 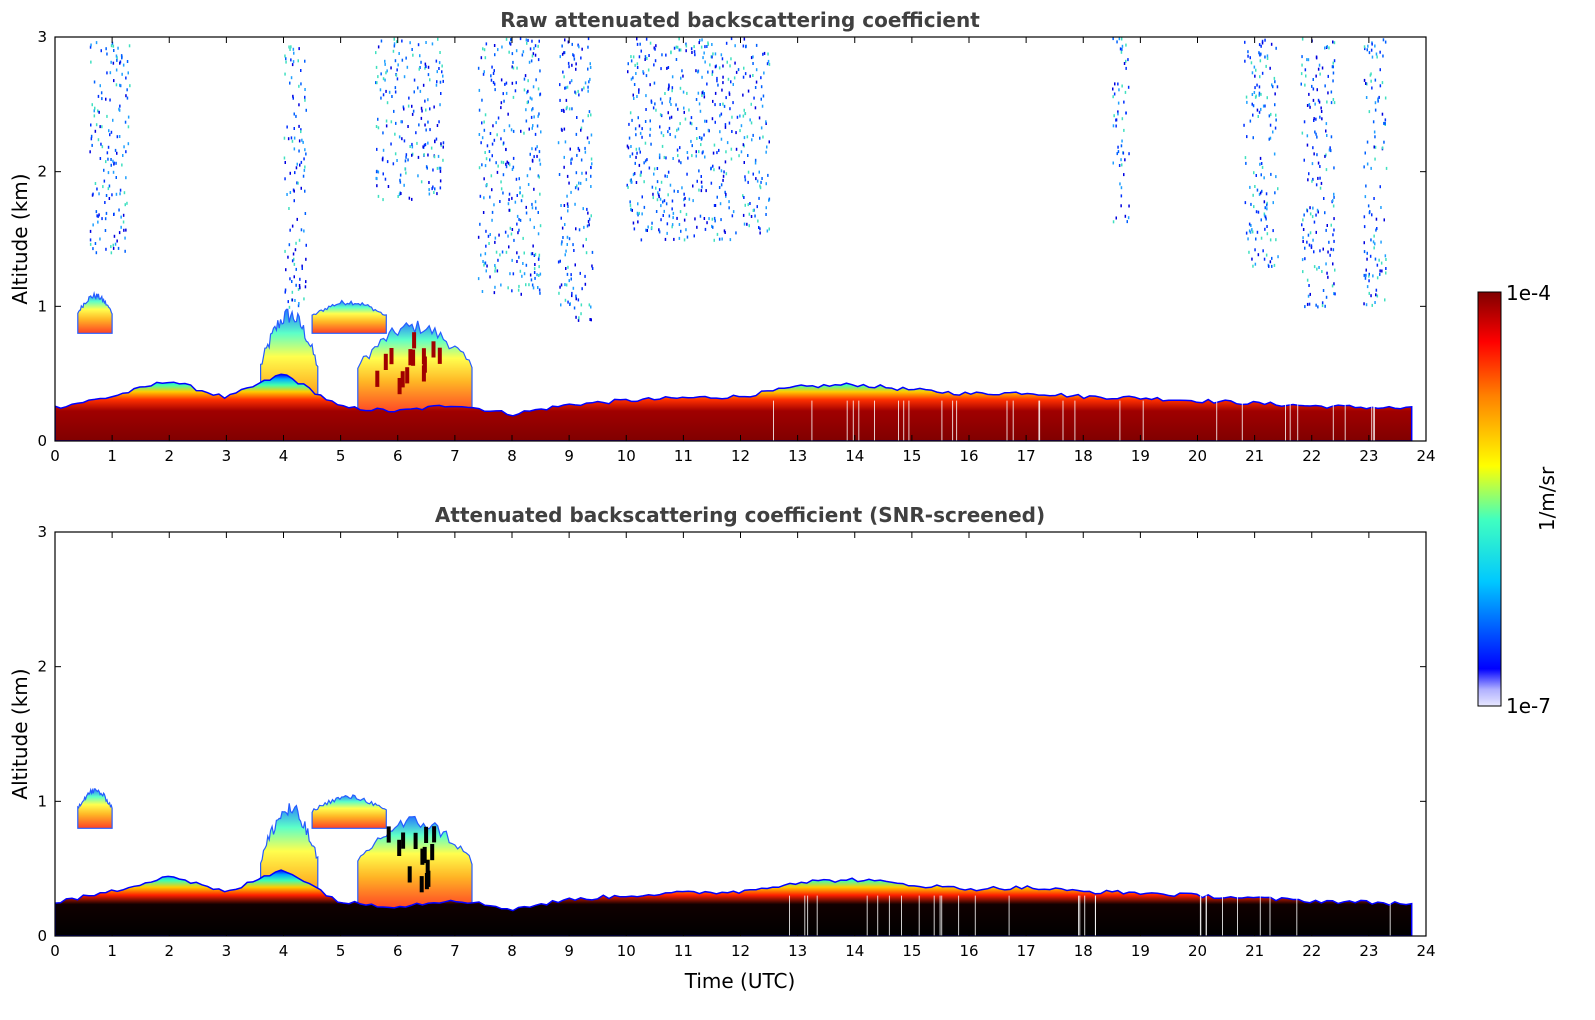 What do you see at coordinates (55, 951) in the screenshot?
I see `x-tick-label: 0` at bounding box center [55, 951].